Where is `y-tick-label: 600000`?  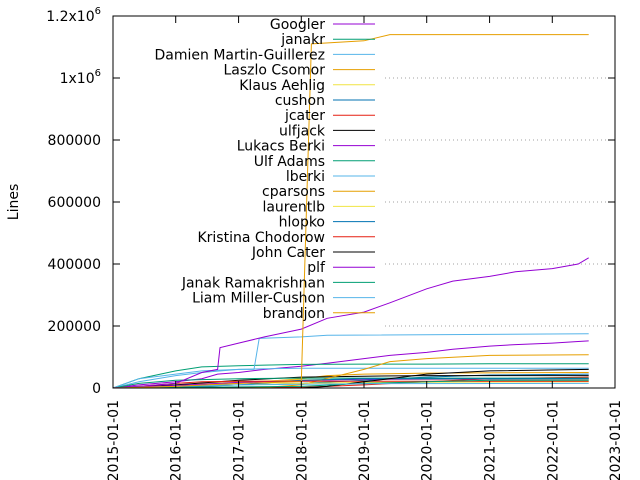
y-tick-label: 600000 is located at coordinates (74, 203).